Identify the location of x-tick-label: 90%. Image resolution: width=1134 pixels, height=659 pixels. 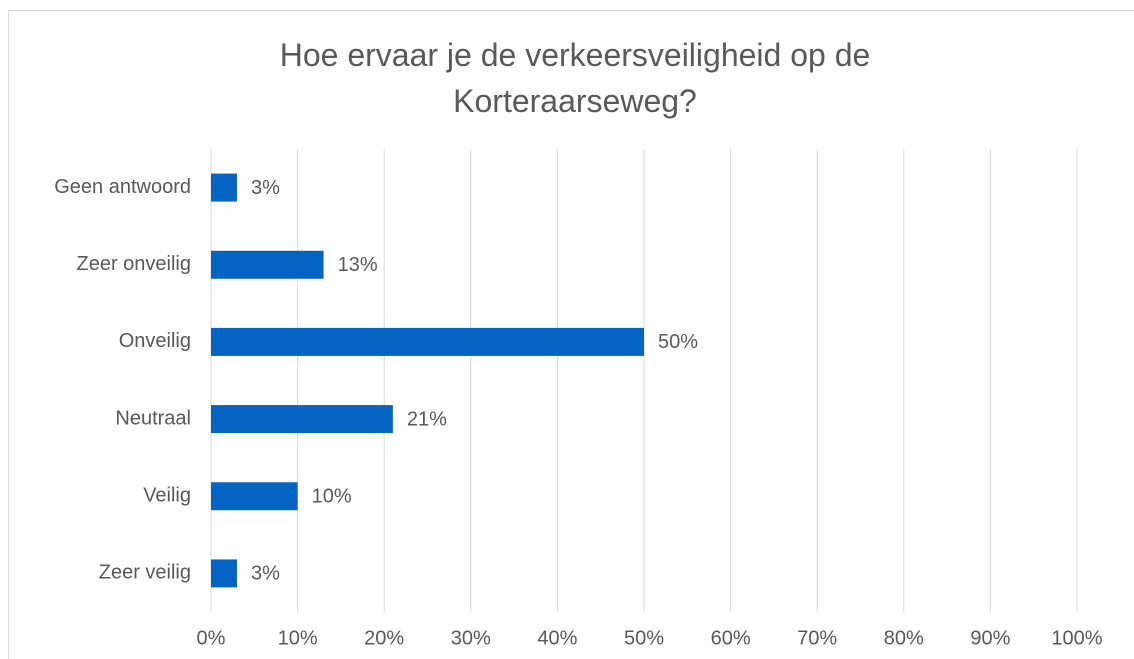
(990, 638).